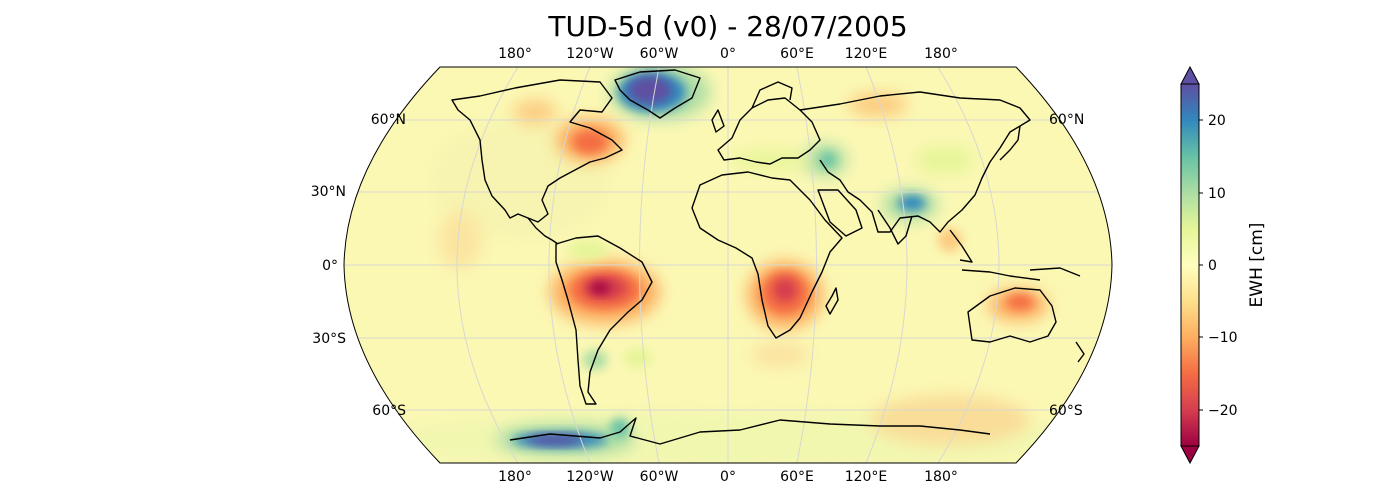 This screenshot has width=1400, height=500. I want to click on colorbar-tick: 10, so click(1217, 194).